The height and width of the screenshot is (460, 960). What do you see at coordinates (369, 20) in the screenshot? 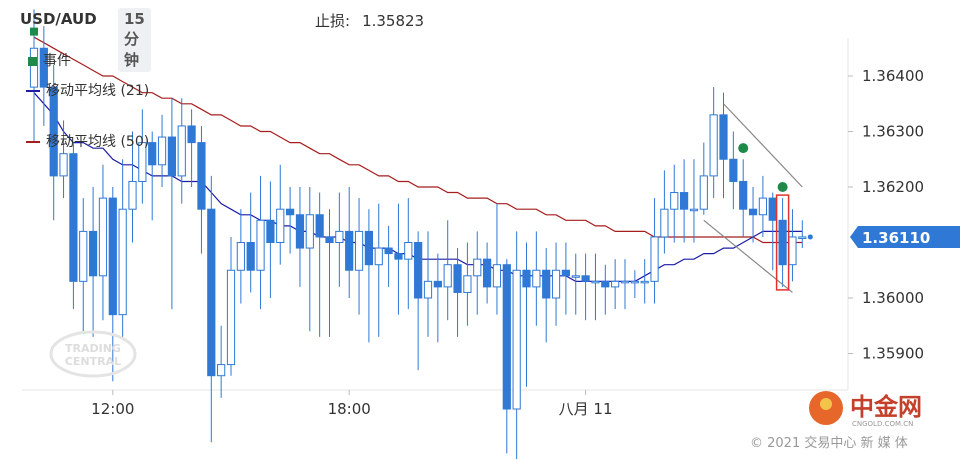
I see `stoploss-readout: 止损: 1.35823` at bounding box center [369, 20].